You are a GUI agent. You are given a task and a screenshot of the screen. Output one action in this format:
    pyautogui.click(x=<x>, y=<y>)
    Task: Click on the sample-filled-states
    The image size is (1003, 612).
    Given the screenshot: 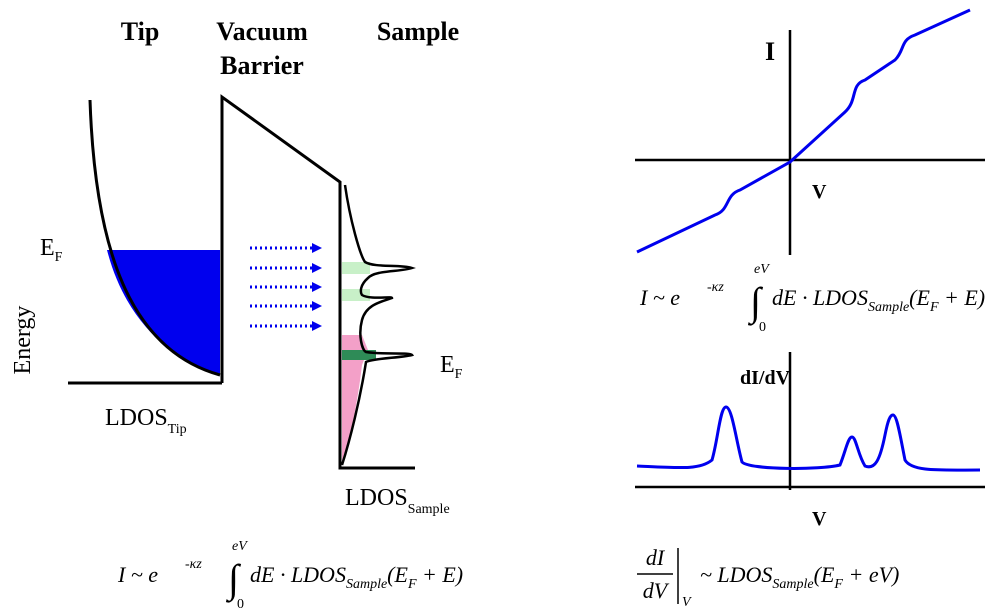 What is the action you would take?
    pyautogui.click(x=355, y=400)
    